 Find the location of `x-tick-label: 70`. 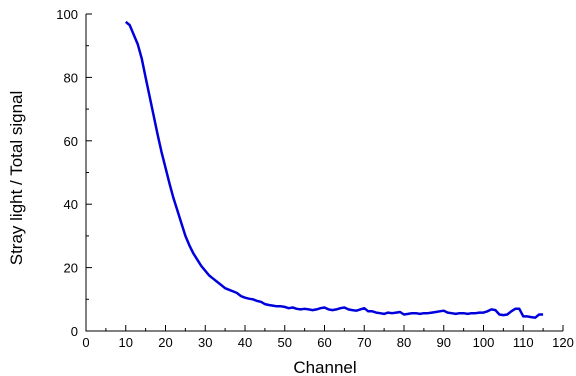

x-tick-label: 70 is located at coordinates (364, 342).